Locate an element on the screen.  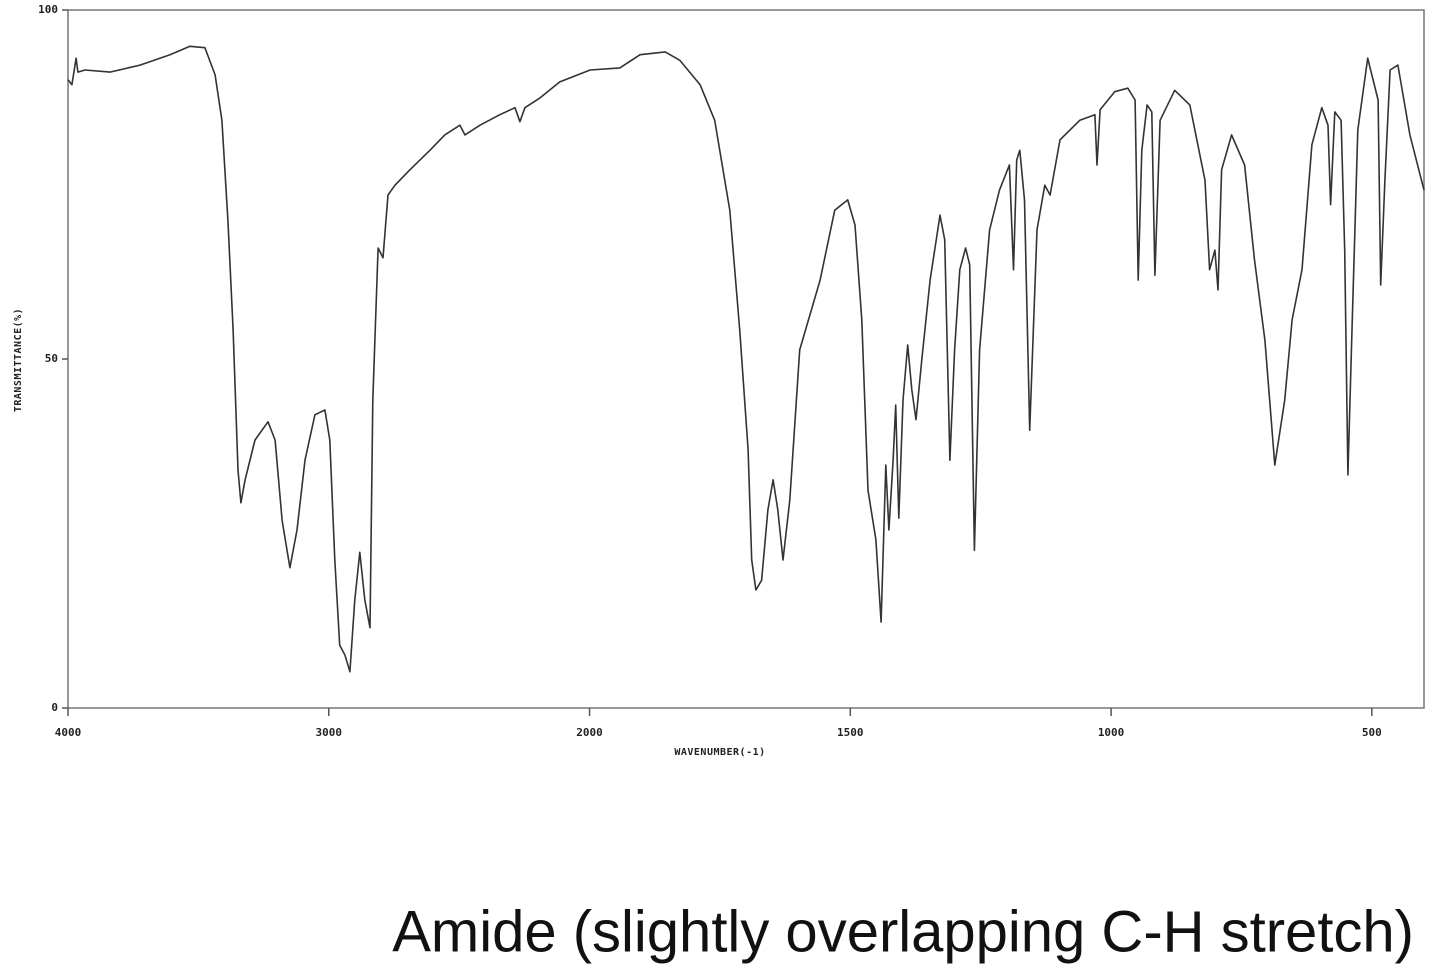
x-tick-label: 1000 is located at coordinates (1111, 732).